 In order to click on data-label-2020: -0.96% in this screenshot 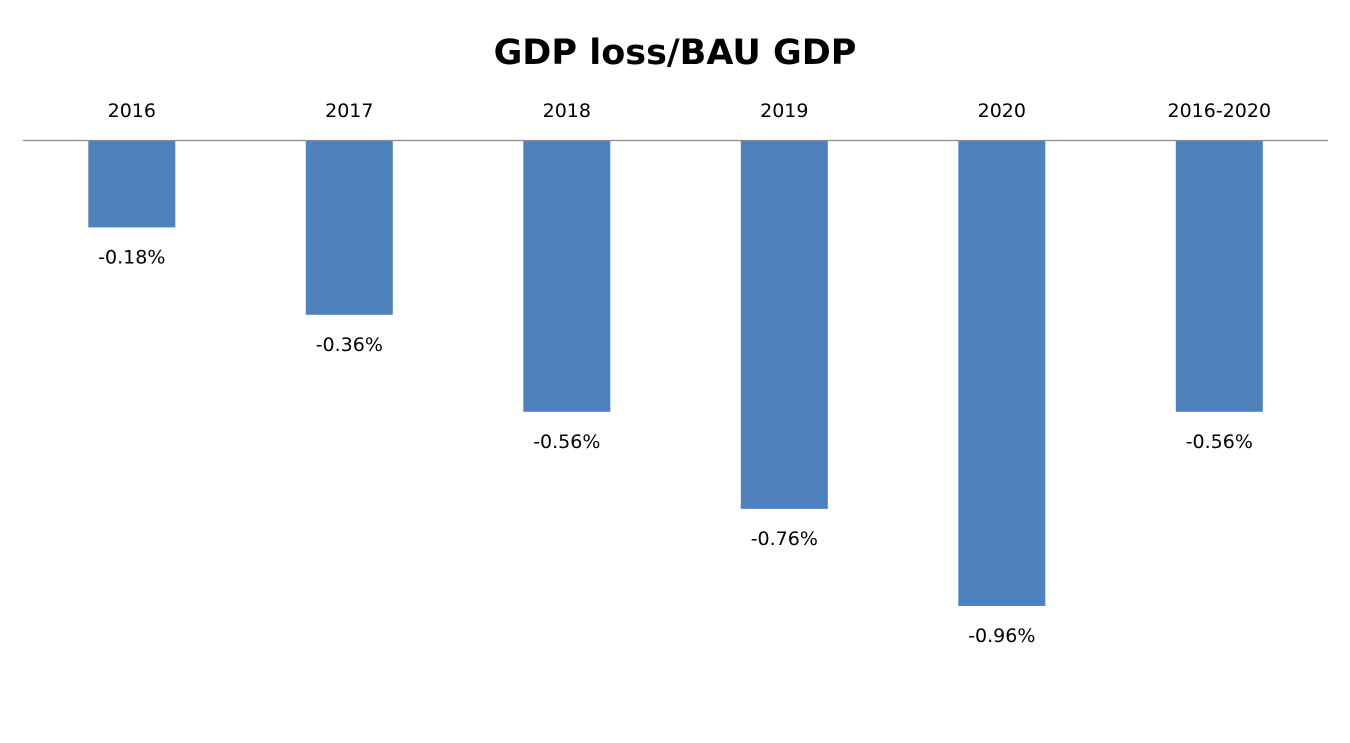, I will do `click(1001, 636)`.